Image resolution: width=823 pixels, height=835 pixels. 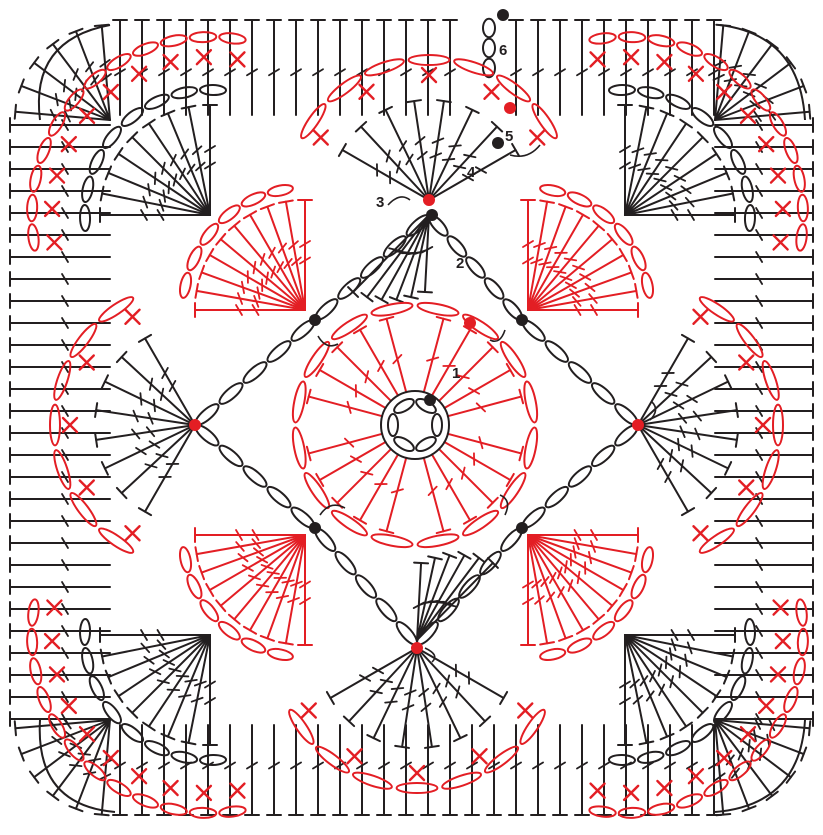 I want to click on round-label-3: 3, so click(x=380, y=202).